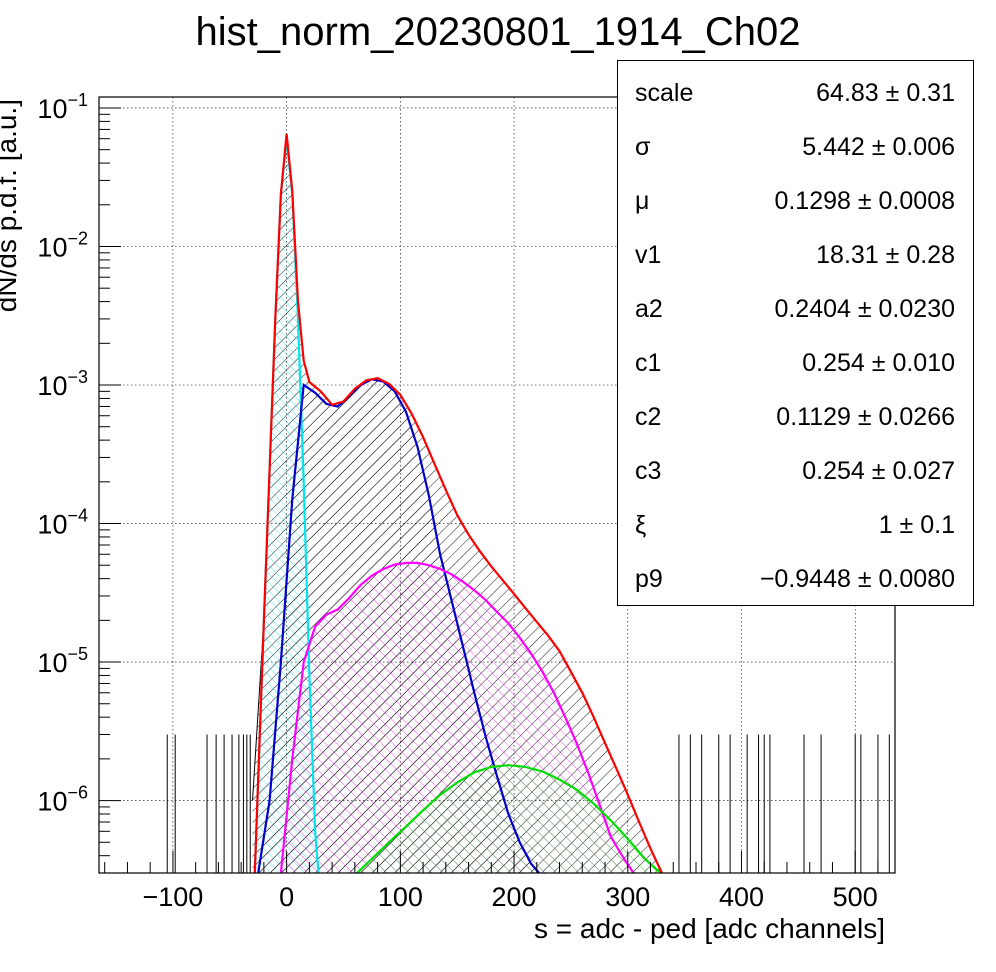 The width and height of the screenshot is (996, 972). Describe the element at coordinates (741, 897) in the screenshot. I see `x-tick-label: 400` at that location.